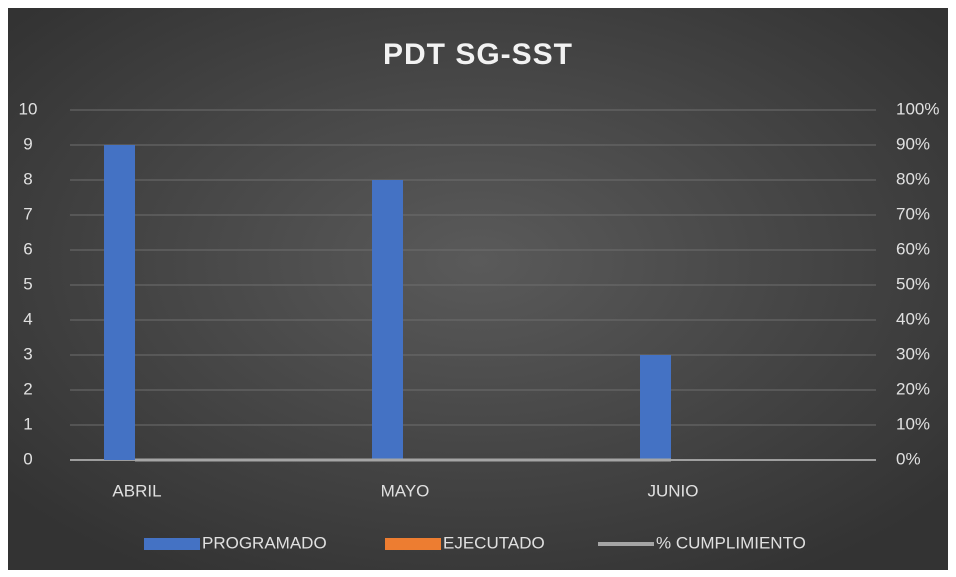 This screenshot has height=577, width=956. What do you see at coordinates (478, 54) in the screenshot?
I see `chart-title: PDT SG-SST` at bounding box center [478, 54].